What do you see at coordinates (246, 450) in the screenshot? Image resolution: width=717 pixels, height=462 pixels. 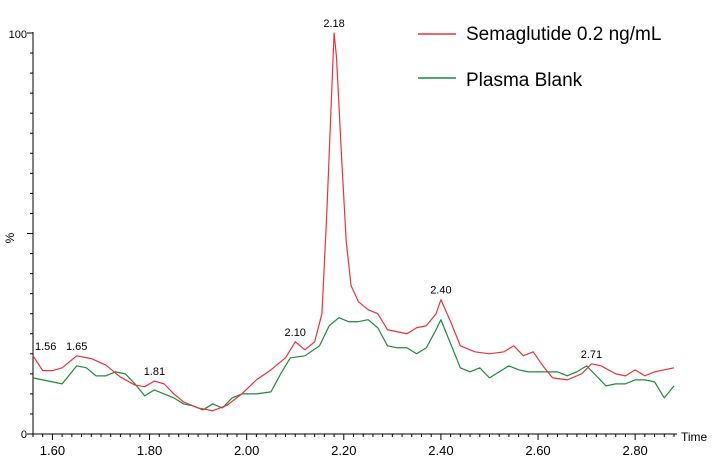 I see `x-tick-label-2.00: 2.00` at bounding box center [246, 450].